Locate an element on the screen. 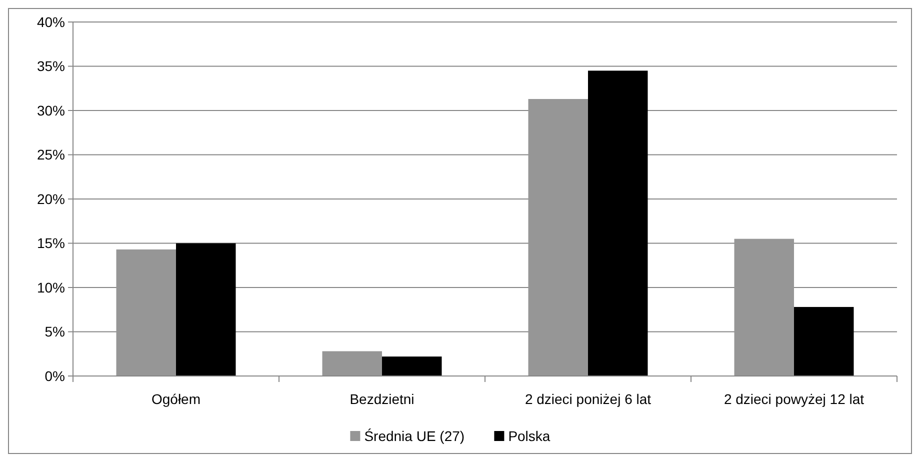 This screenshot has width=920, height=462. legend-label: Średnia UE (27) is located at coordinates (414, 436).